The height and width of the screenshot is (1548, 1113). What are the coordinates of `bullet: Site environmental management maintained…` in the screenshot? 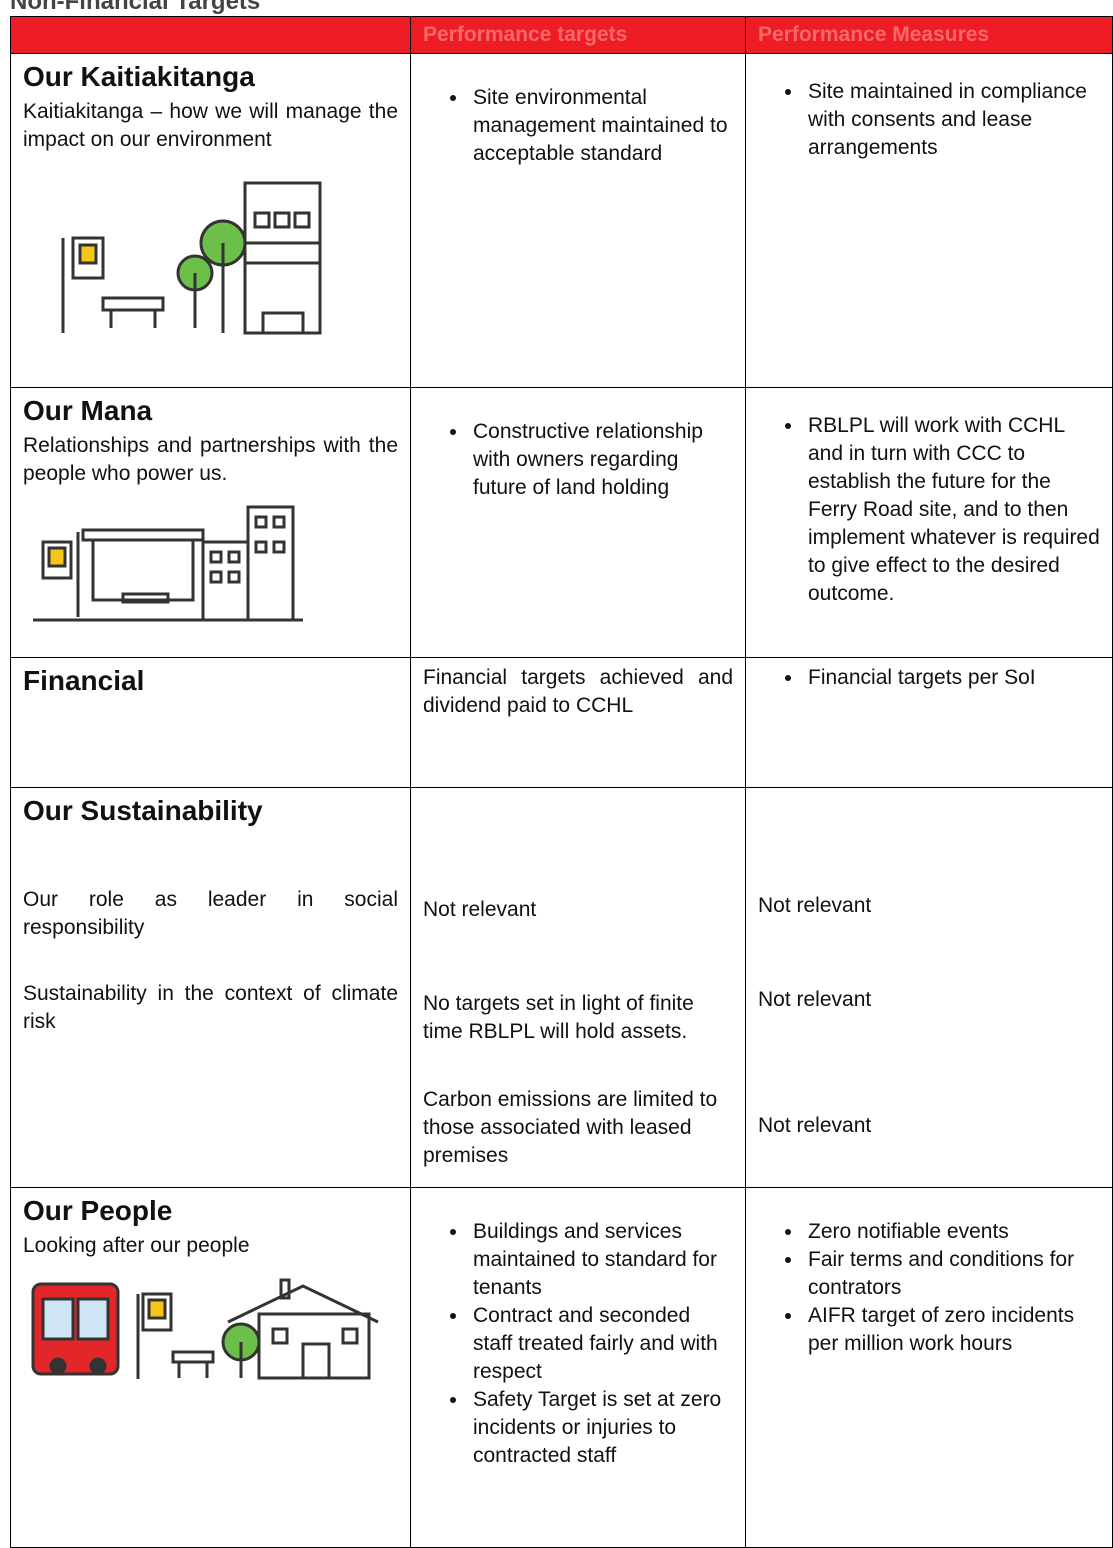 It's located at (601, 126).